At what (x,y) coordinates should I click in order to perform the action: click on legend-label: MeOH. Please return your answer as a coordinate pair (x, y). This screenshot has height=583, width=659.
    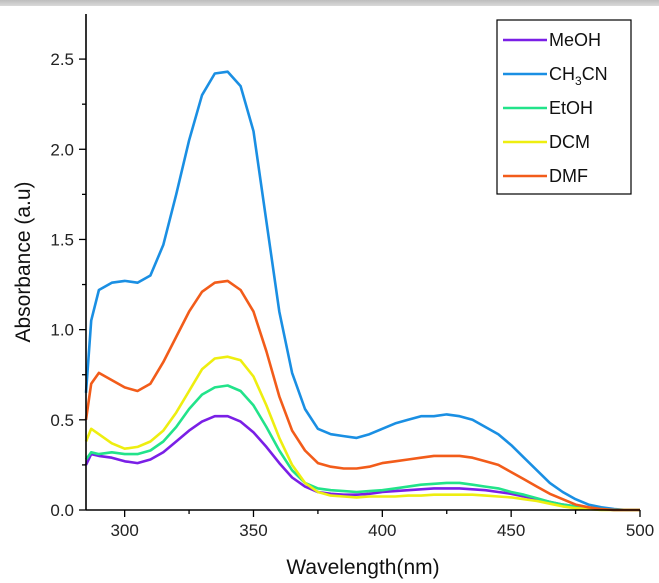
    Looking at the image, I should click on (575, 40).